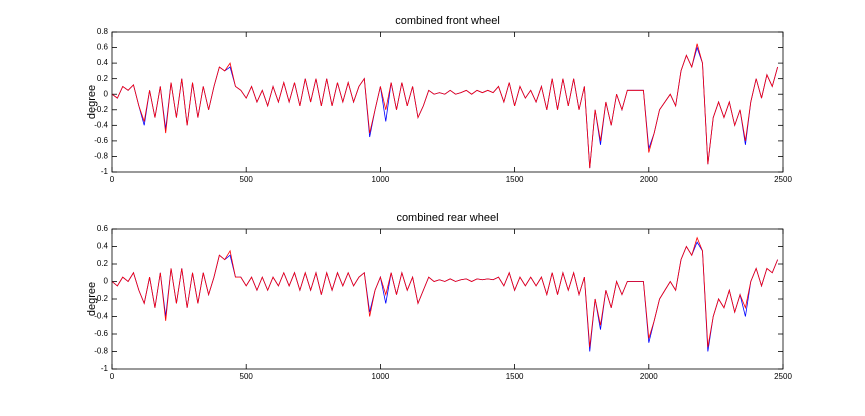 This screenshot has height=416, width=865. I want to click on chart-title: combined front wheel, so click(447, 21).